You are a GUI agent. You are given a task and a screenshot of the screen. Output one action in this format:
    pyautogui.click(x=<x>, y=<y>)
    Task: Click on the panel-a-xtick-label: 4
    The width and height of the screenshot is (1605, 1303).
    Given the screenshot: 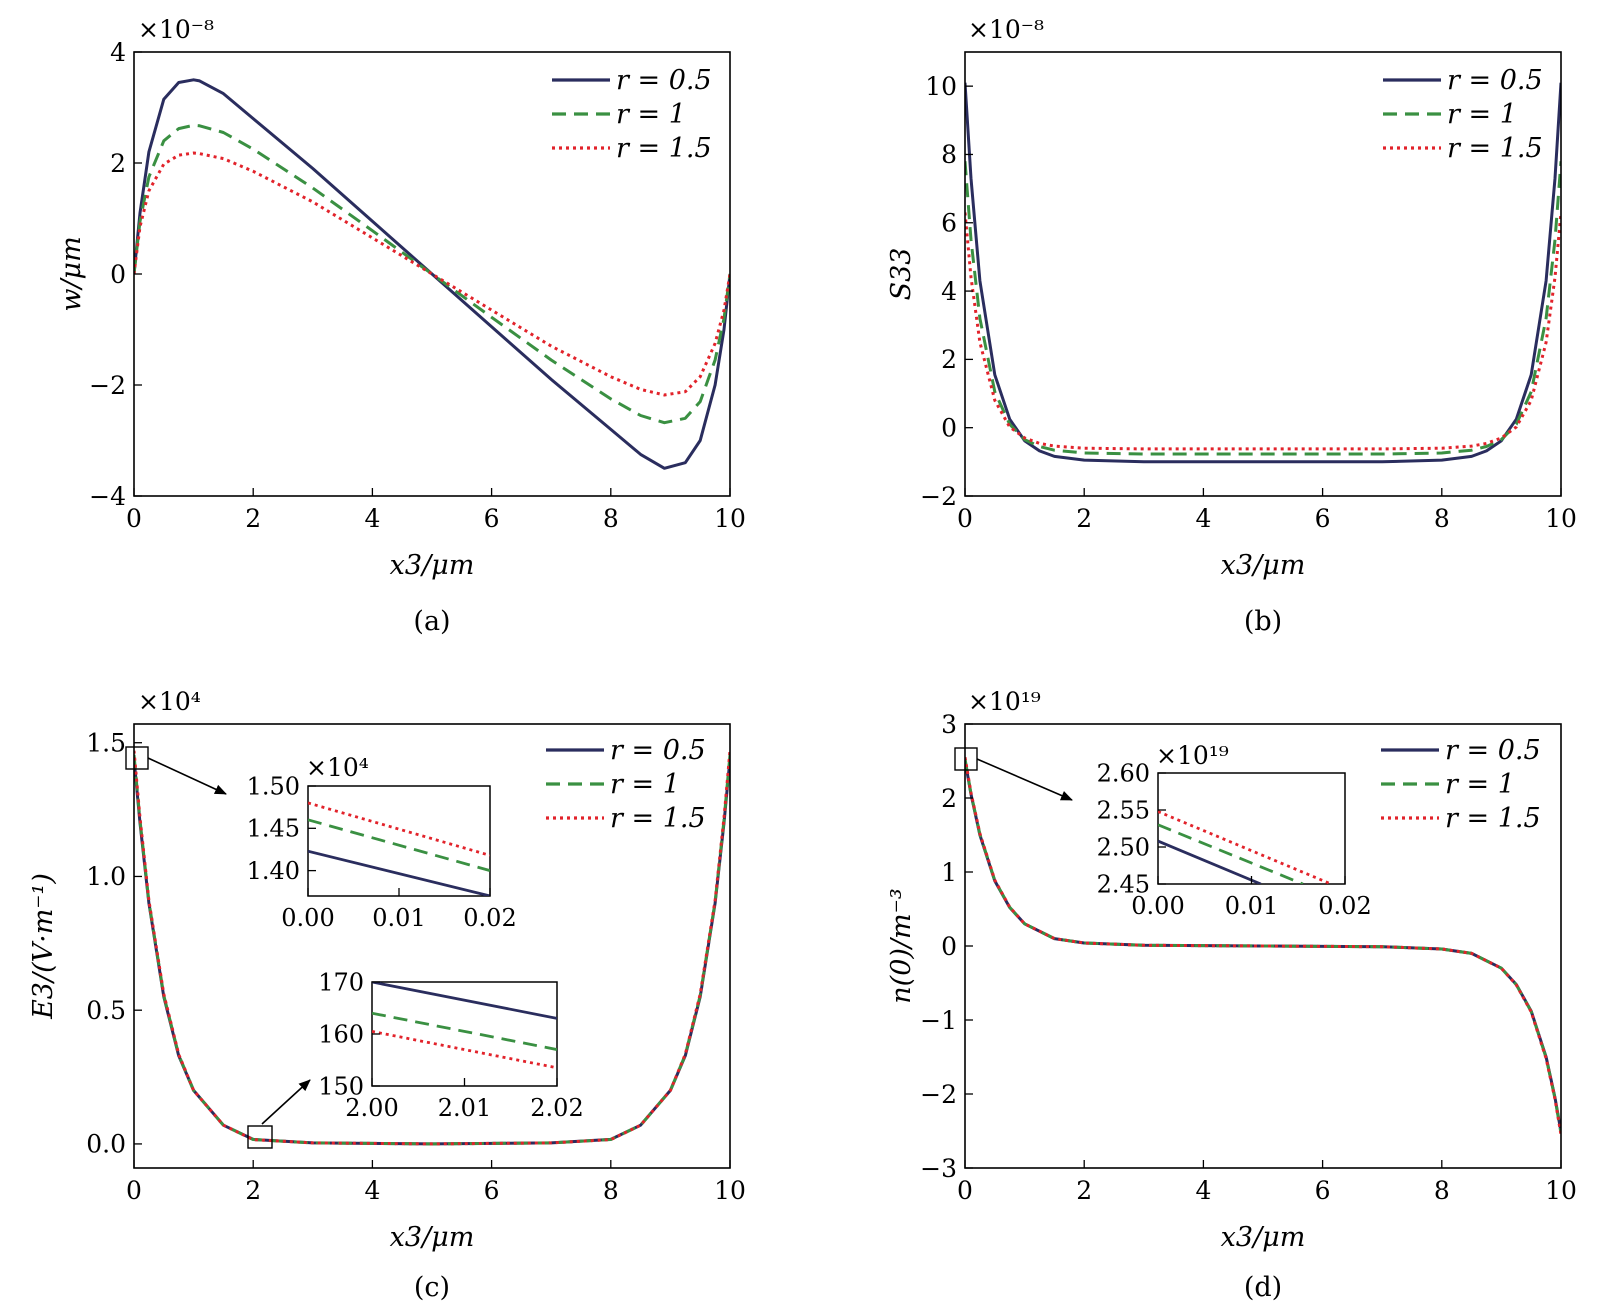 What is the action you would take?
    pyautogui.click(x=372, y=518)
    